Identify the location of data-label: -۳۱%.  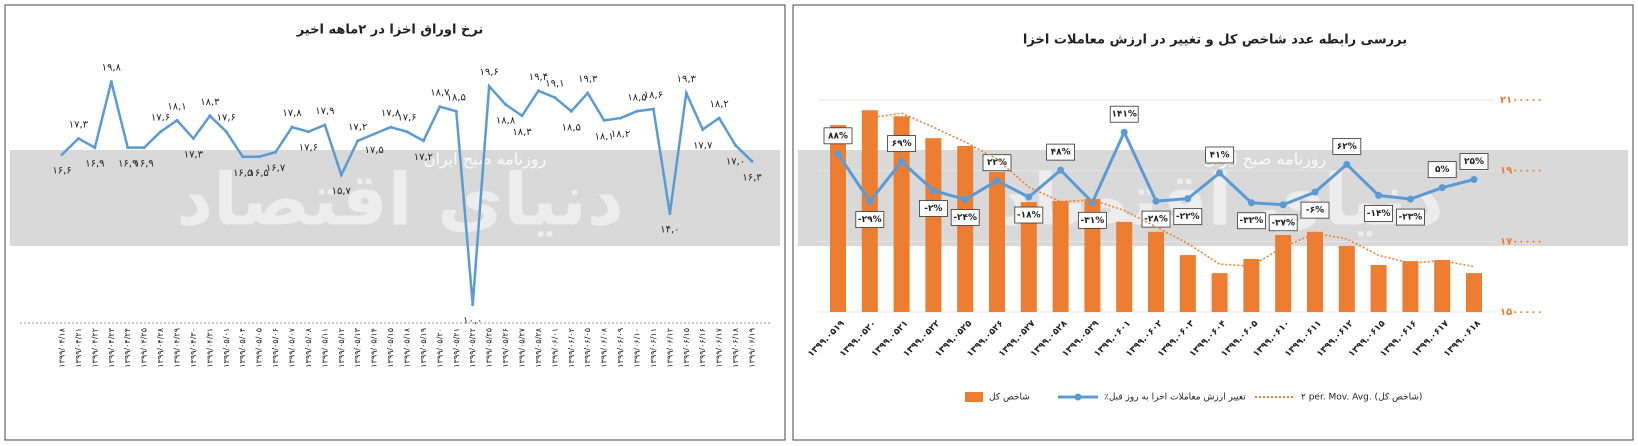
(1093, 221).